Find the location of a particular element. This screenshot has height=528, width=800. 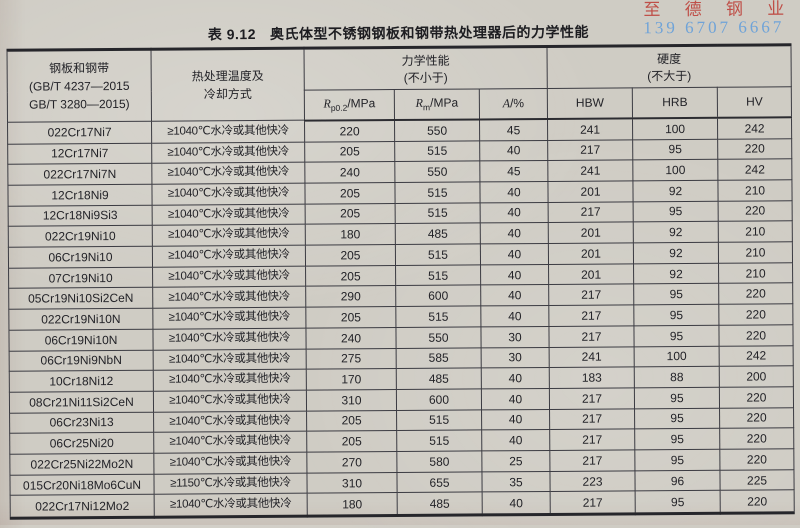

cell-rp02: 270 is located at coordinates (352, 462).